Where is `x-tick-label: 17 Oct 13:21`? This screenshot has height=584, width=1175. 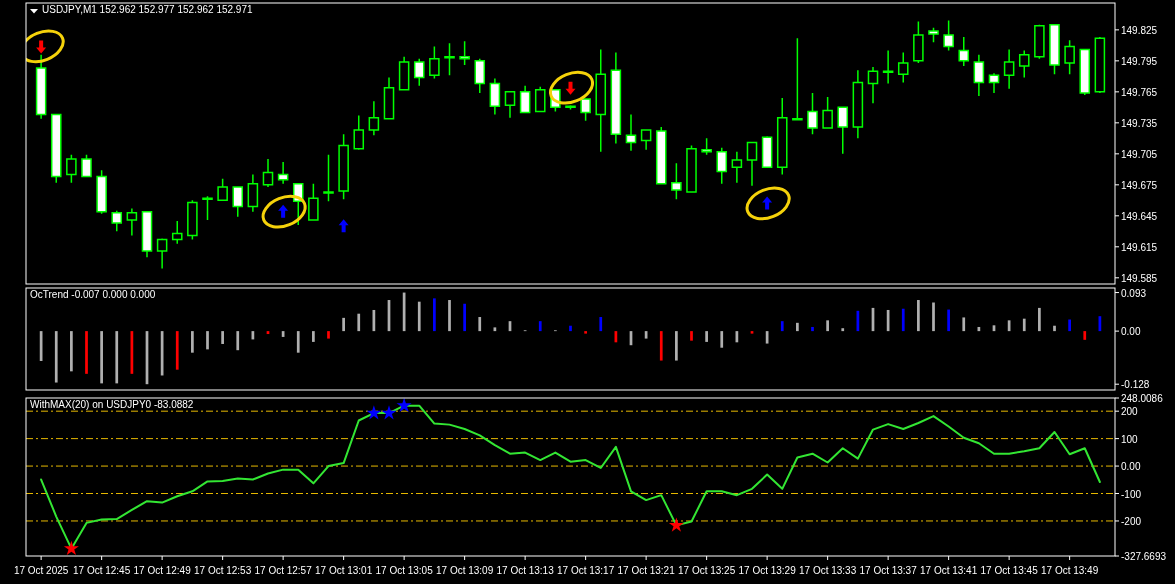
x-tick-label: 17 Oct 13:21 is located at coordinates (646, 570).